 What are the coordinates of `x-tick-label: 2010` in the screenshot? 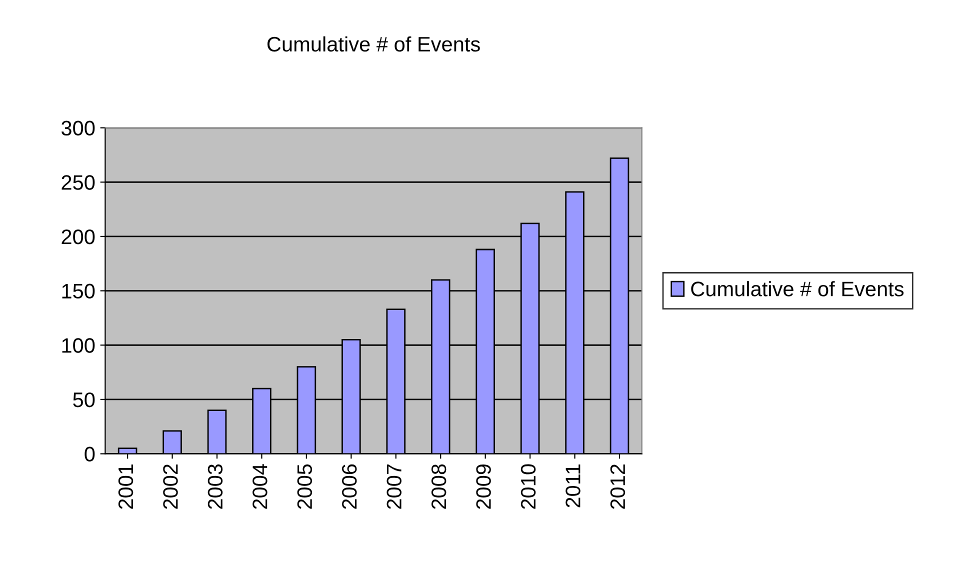 It's located at (528, 486).